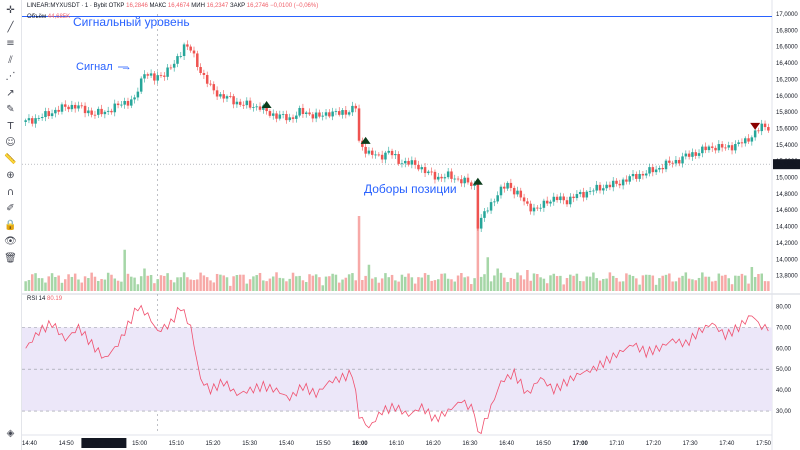 The image size is (800, 450). Describe the element at coordinates (10, 27) in the screenshot. I see `trend-line-icon: ╱` at that location.